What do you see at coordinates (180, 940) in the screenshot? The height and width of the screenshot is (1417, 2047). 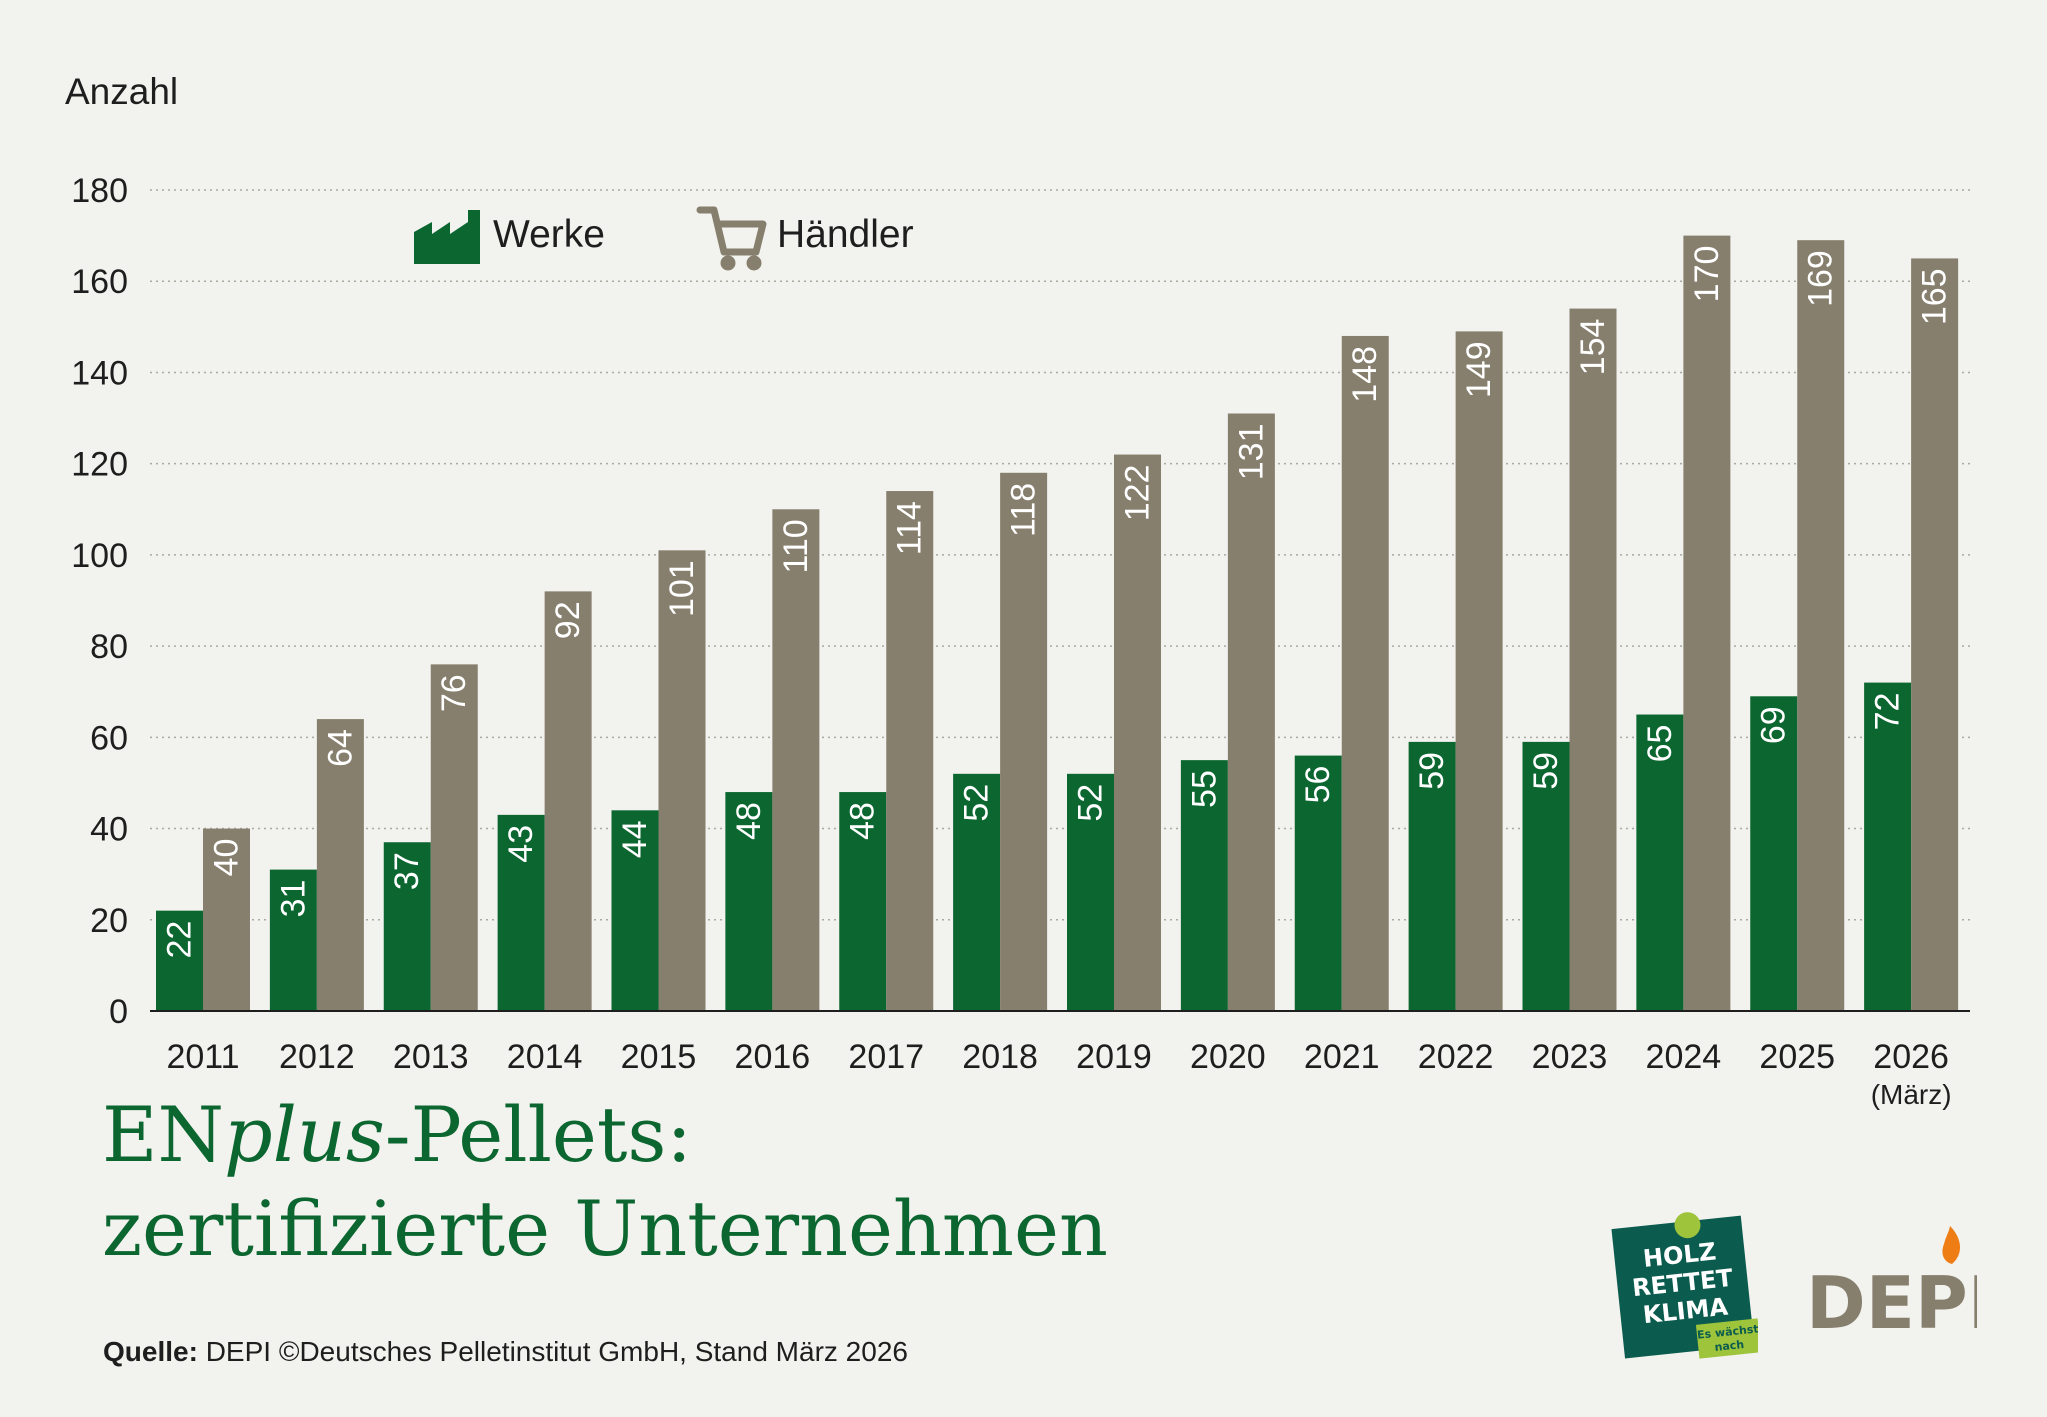 I see `bar-value-label: 22` at bounding box center [180, 940].